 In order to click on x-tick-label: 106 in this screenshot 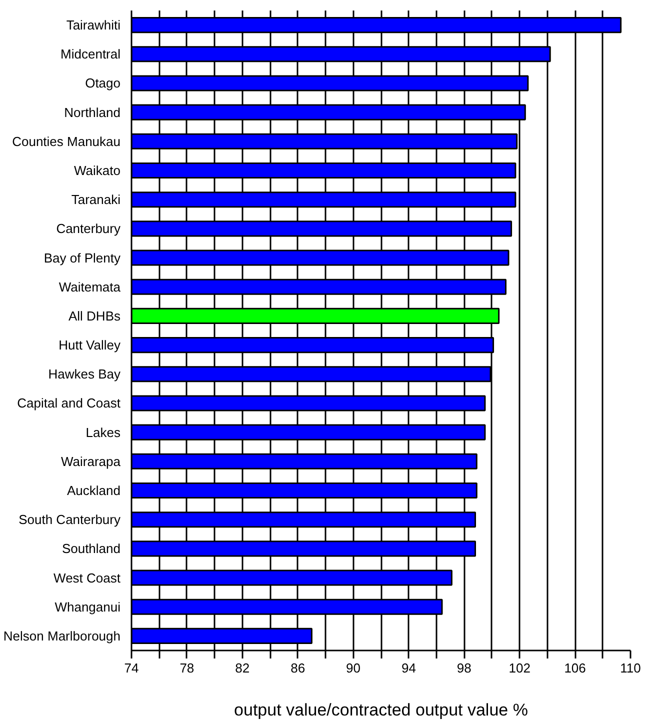, I will do `click(575, 668)`.